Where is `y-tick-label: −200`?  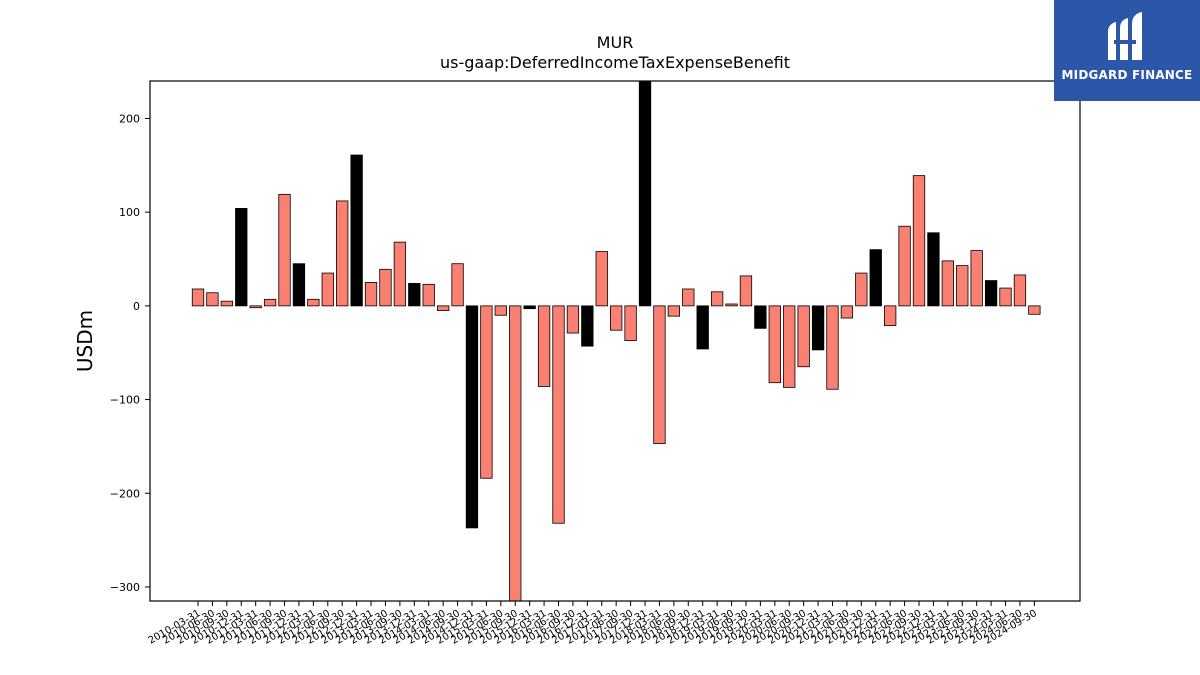
y-tick-label: −200 is located at coordinates (125, 493).